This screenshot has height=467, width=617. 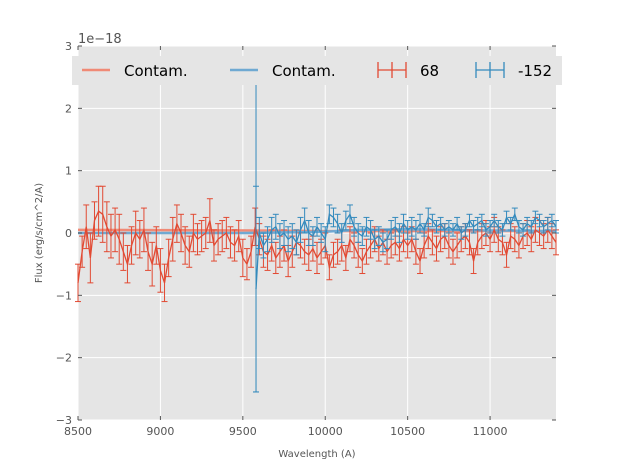 What do you see at coordinates (535, 71) in the screenshot?
I see `legend-label: -152` at bounding box center [535, 71].